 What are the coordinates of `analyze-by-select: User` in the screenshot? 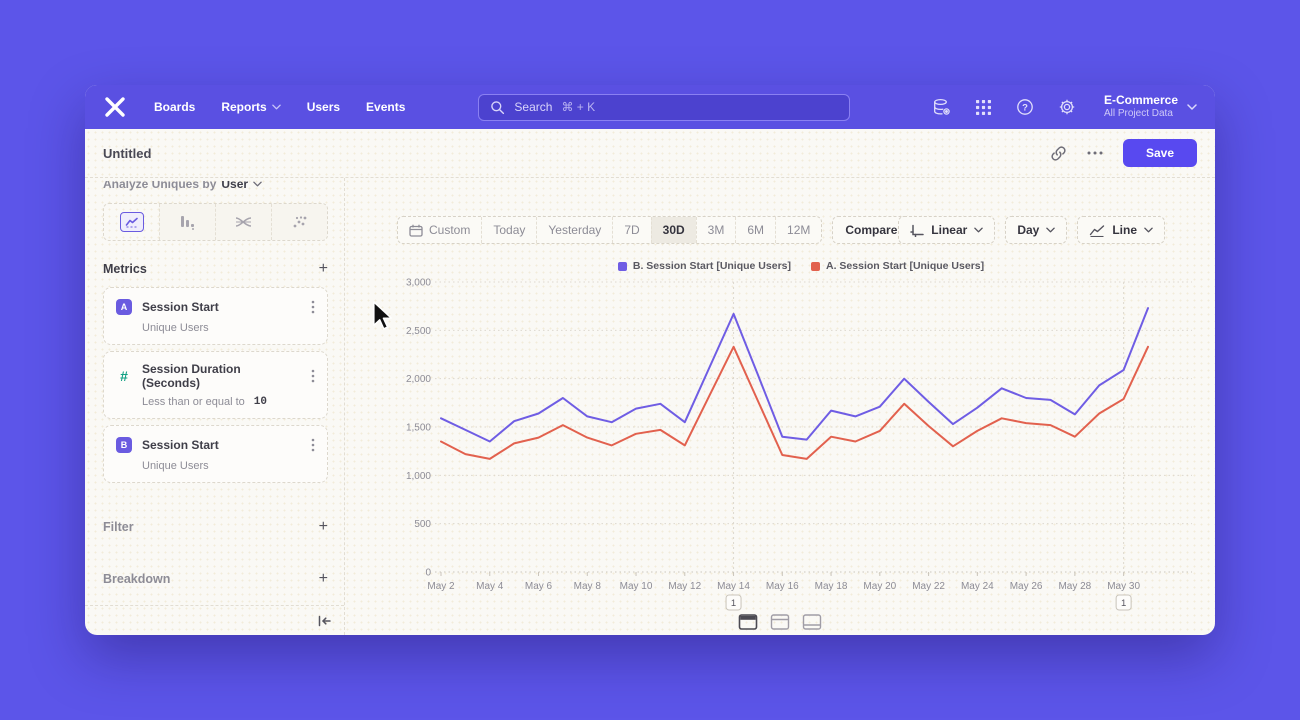 It's located at (235, 186).